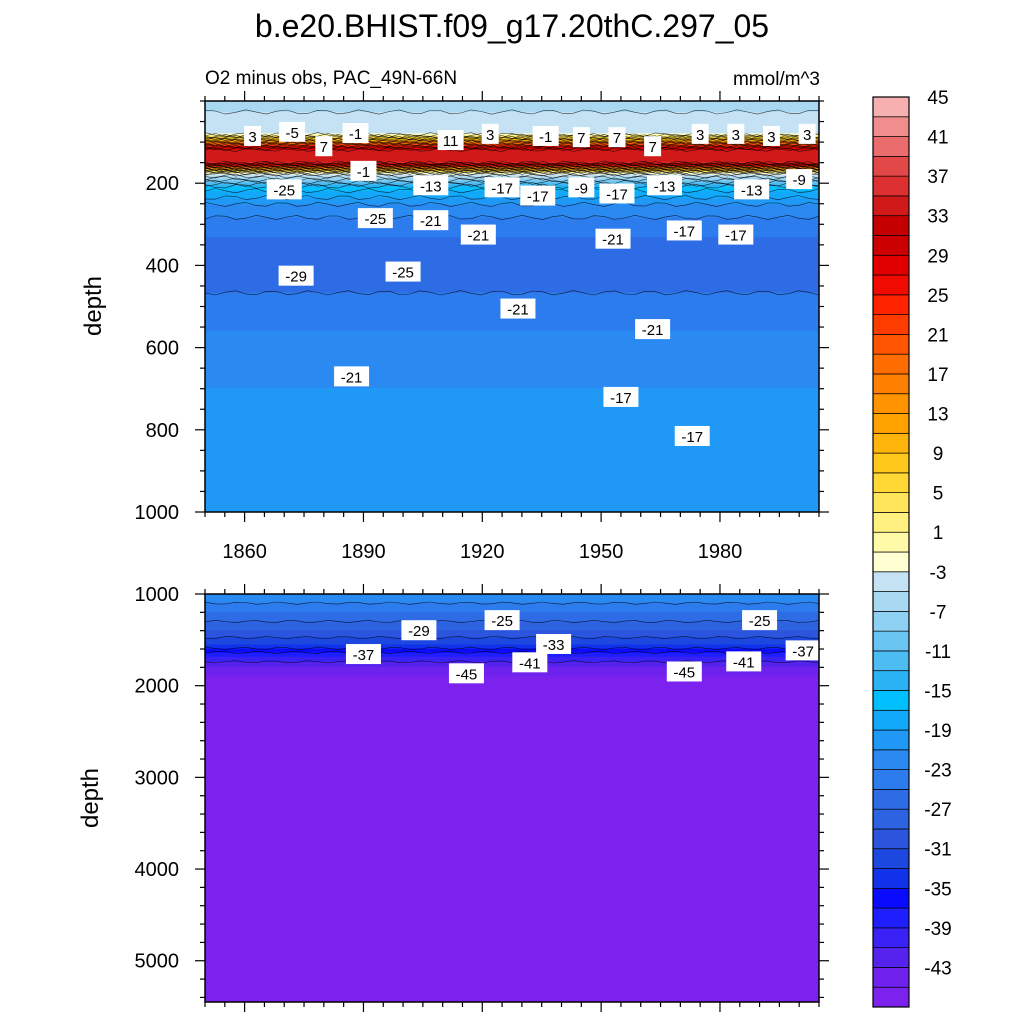  Describe the element at coordinates (937, 375) in the screenshot. I see `colorbar-label: 17` at that location.